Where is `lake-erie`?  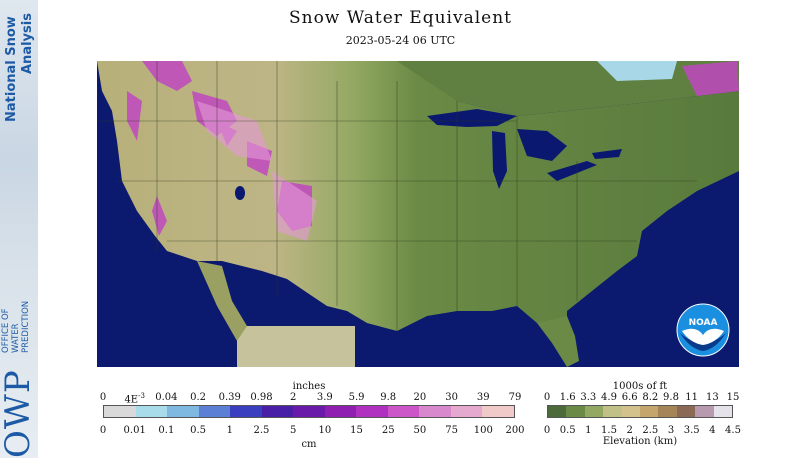
lake-erie is located at coordinates (572, 171).